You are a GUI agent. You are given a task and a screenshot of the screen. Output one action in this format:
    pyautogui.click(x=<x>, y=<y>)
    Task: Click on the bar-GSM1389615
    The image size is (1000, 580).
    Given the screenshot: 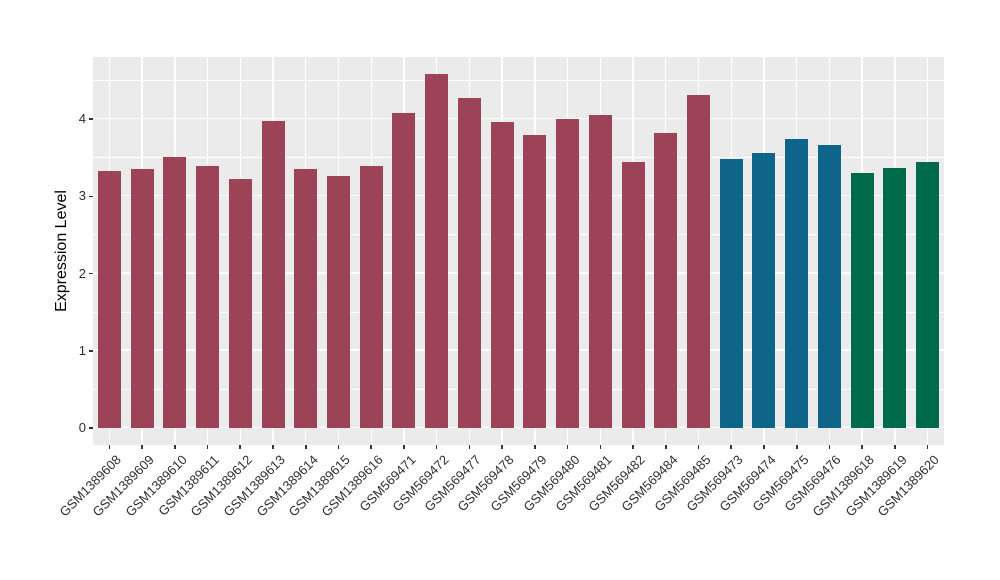 What is the action you would take?
    pyautogui.click(x=338, y=302)
    